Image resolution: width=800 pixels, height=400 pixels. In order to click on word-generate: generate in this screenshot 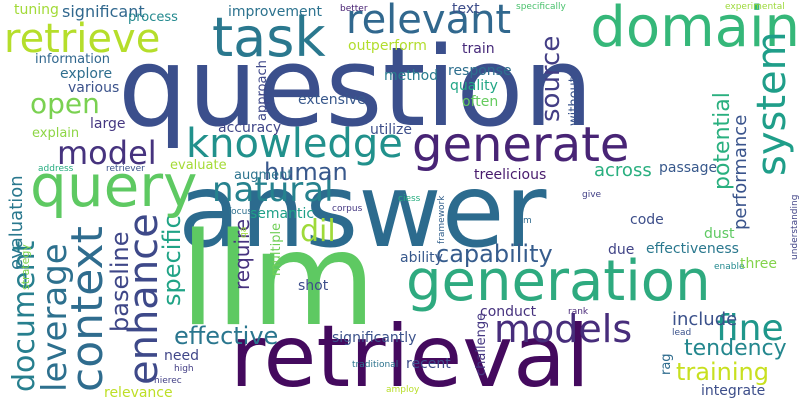, I will do `click(521, 144)`.